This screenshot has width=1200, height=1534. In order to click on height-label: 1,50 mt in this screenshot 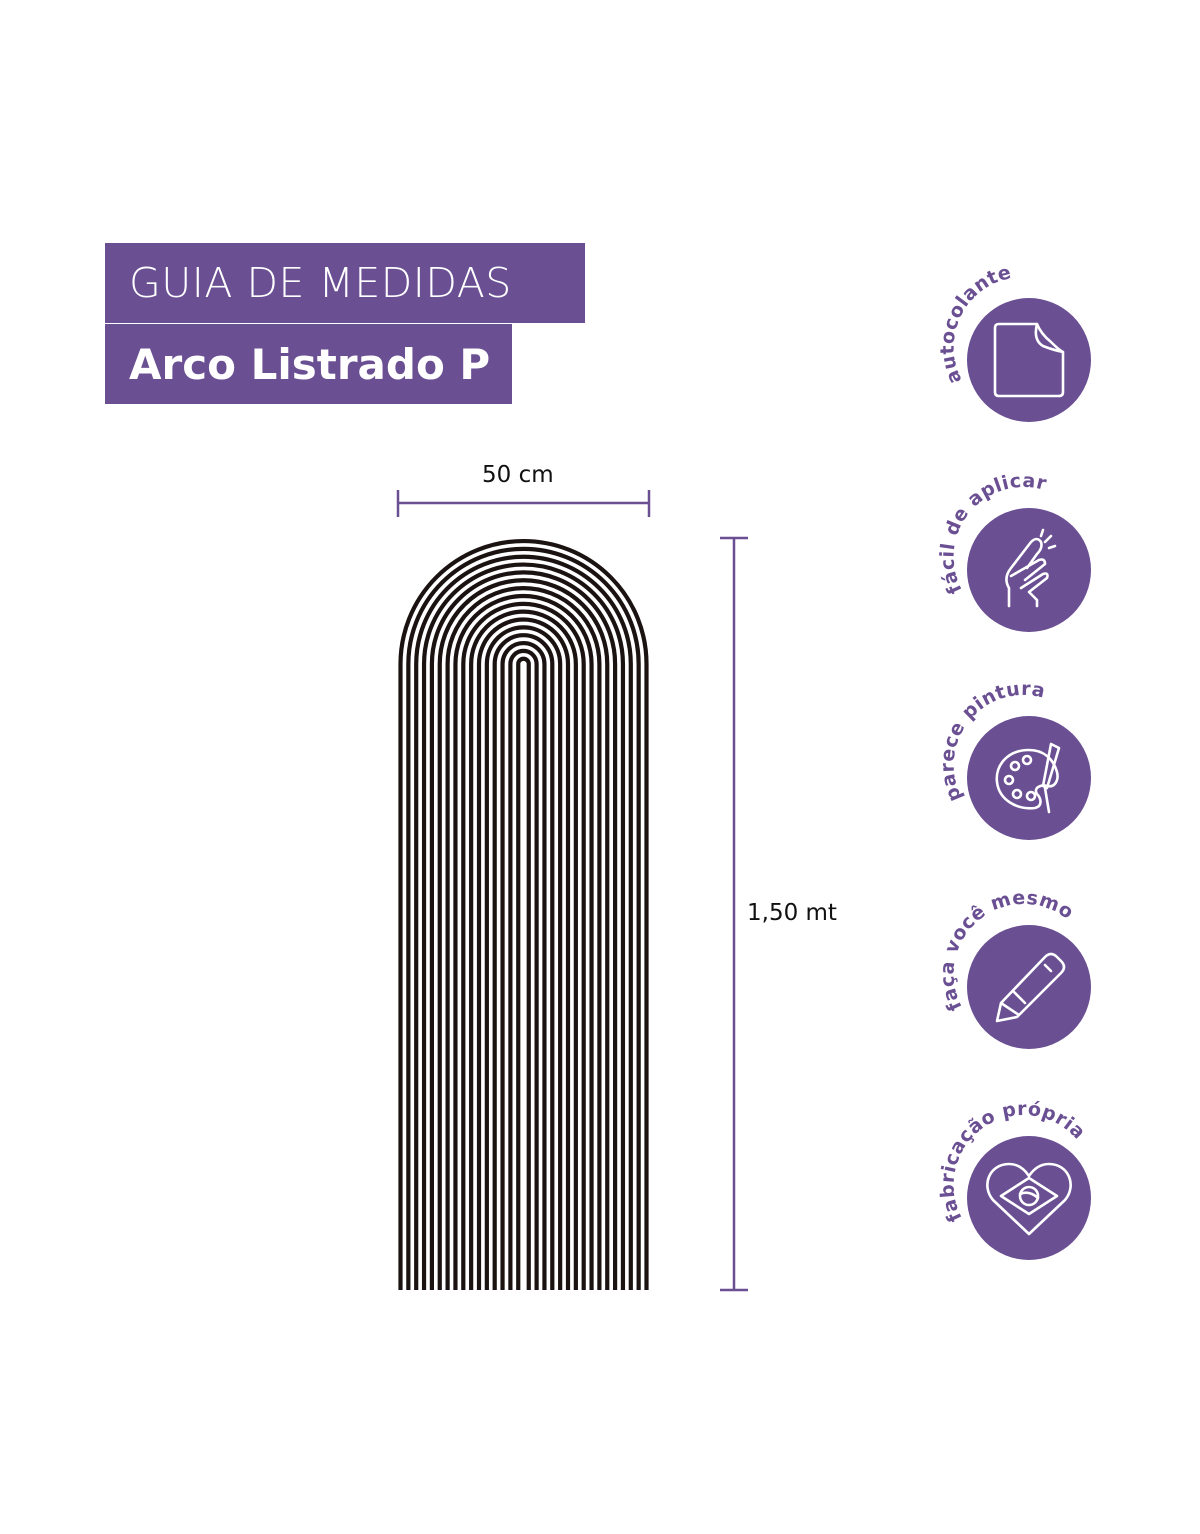, I will do `click(792, 913)`.